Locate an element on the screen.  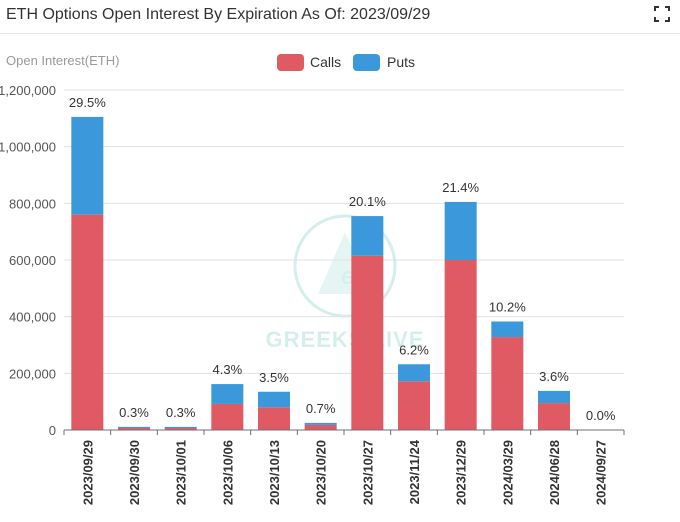
x-tick-label: 2023/09/30 is located at coordinates (134, 472).